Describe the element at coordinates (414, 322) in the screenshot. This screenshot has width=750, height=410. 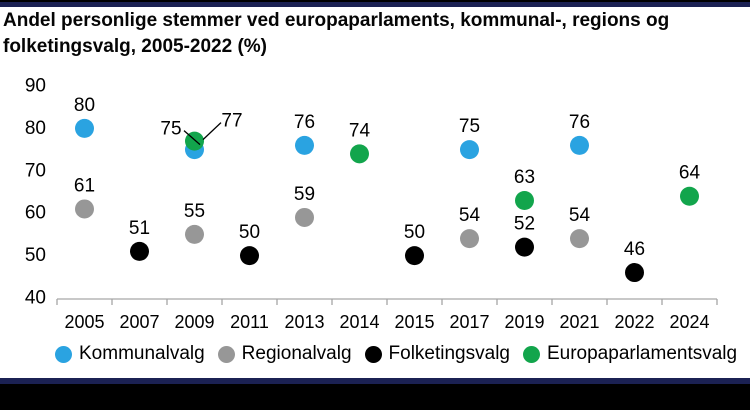
I see `x-axis-tick-label: 2015` at that location.